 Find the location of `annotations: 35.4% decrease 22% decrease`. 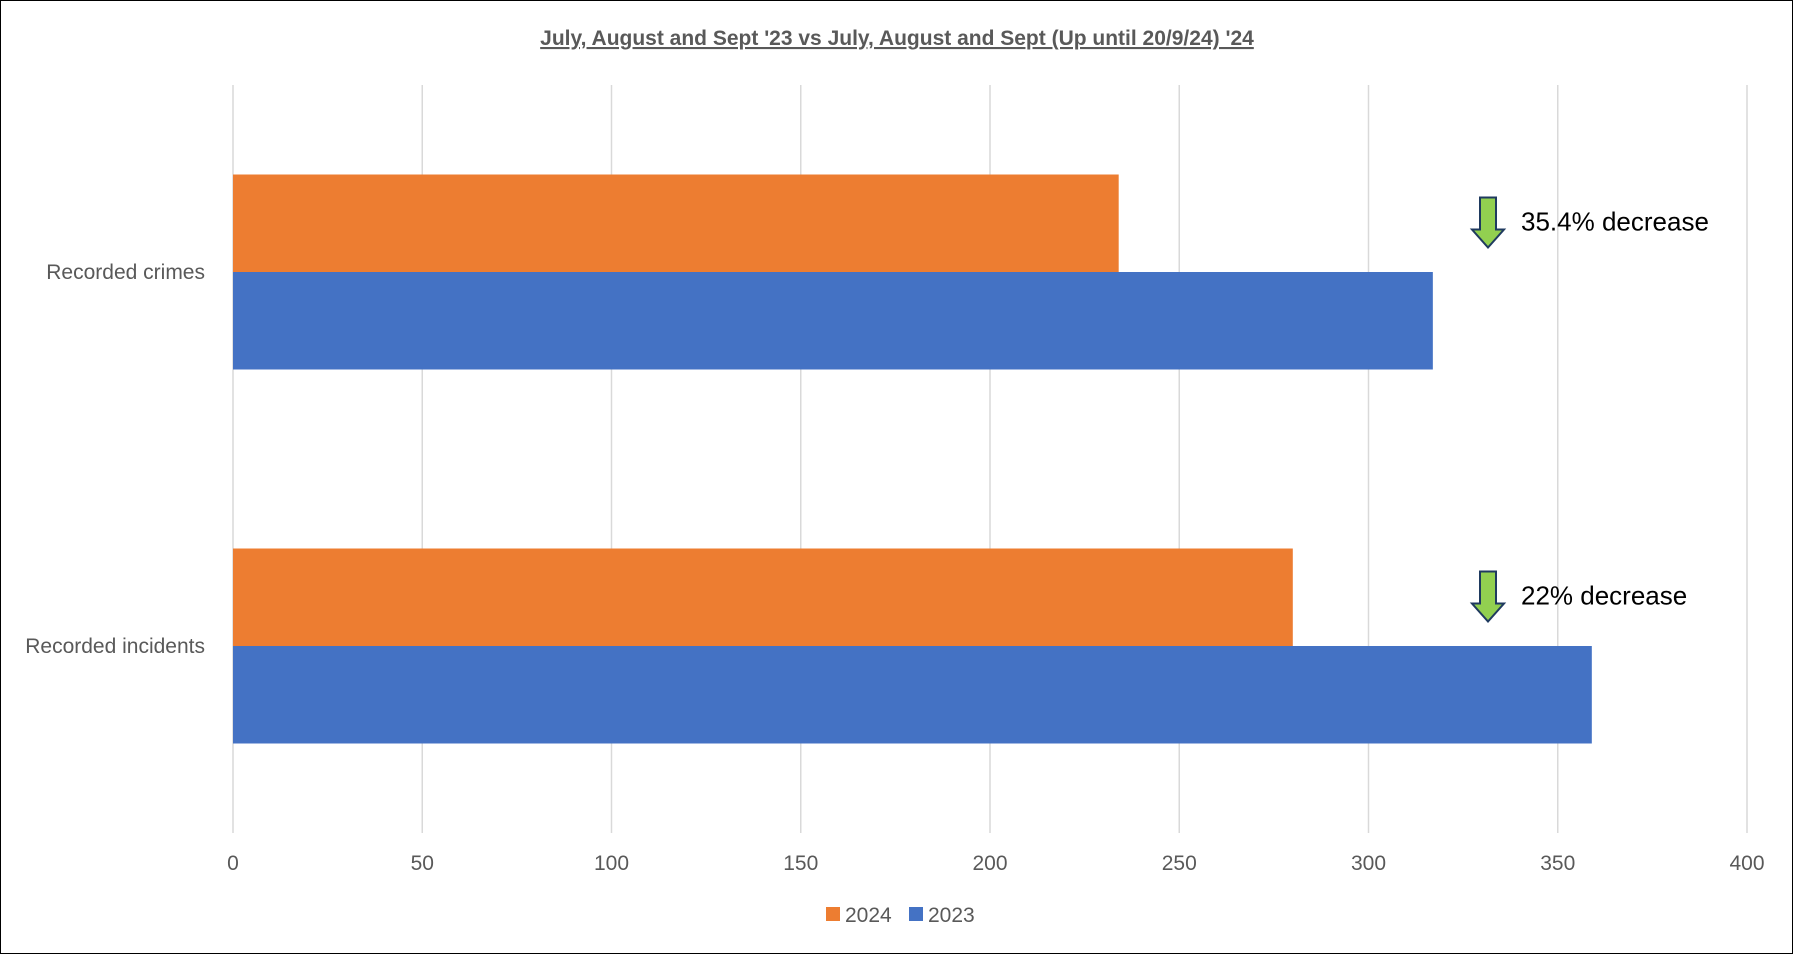

annotations: 35.4% decrease 22% decrease is located at coordinates (1589, 410).